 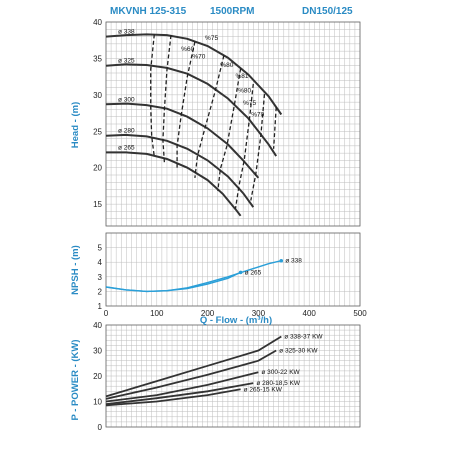 What do you see at coordinates (126, 99) in the screenshot?
I see `head-curve-label: ø 300` at bounding box center [126, 99].